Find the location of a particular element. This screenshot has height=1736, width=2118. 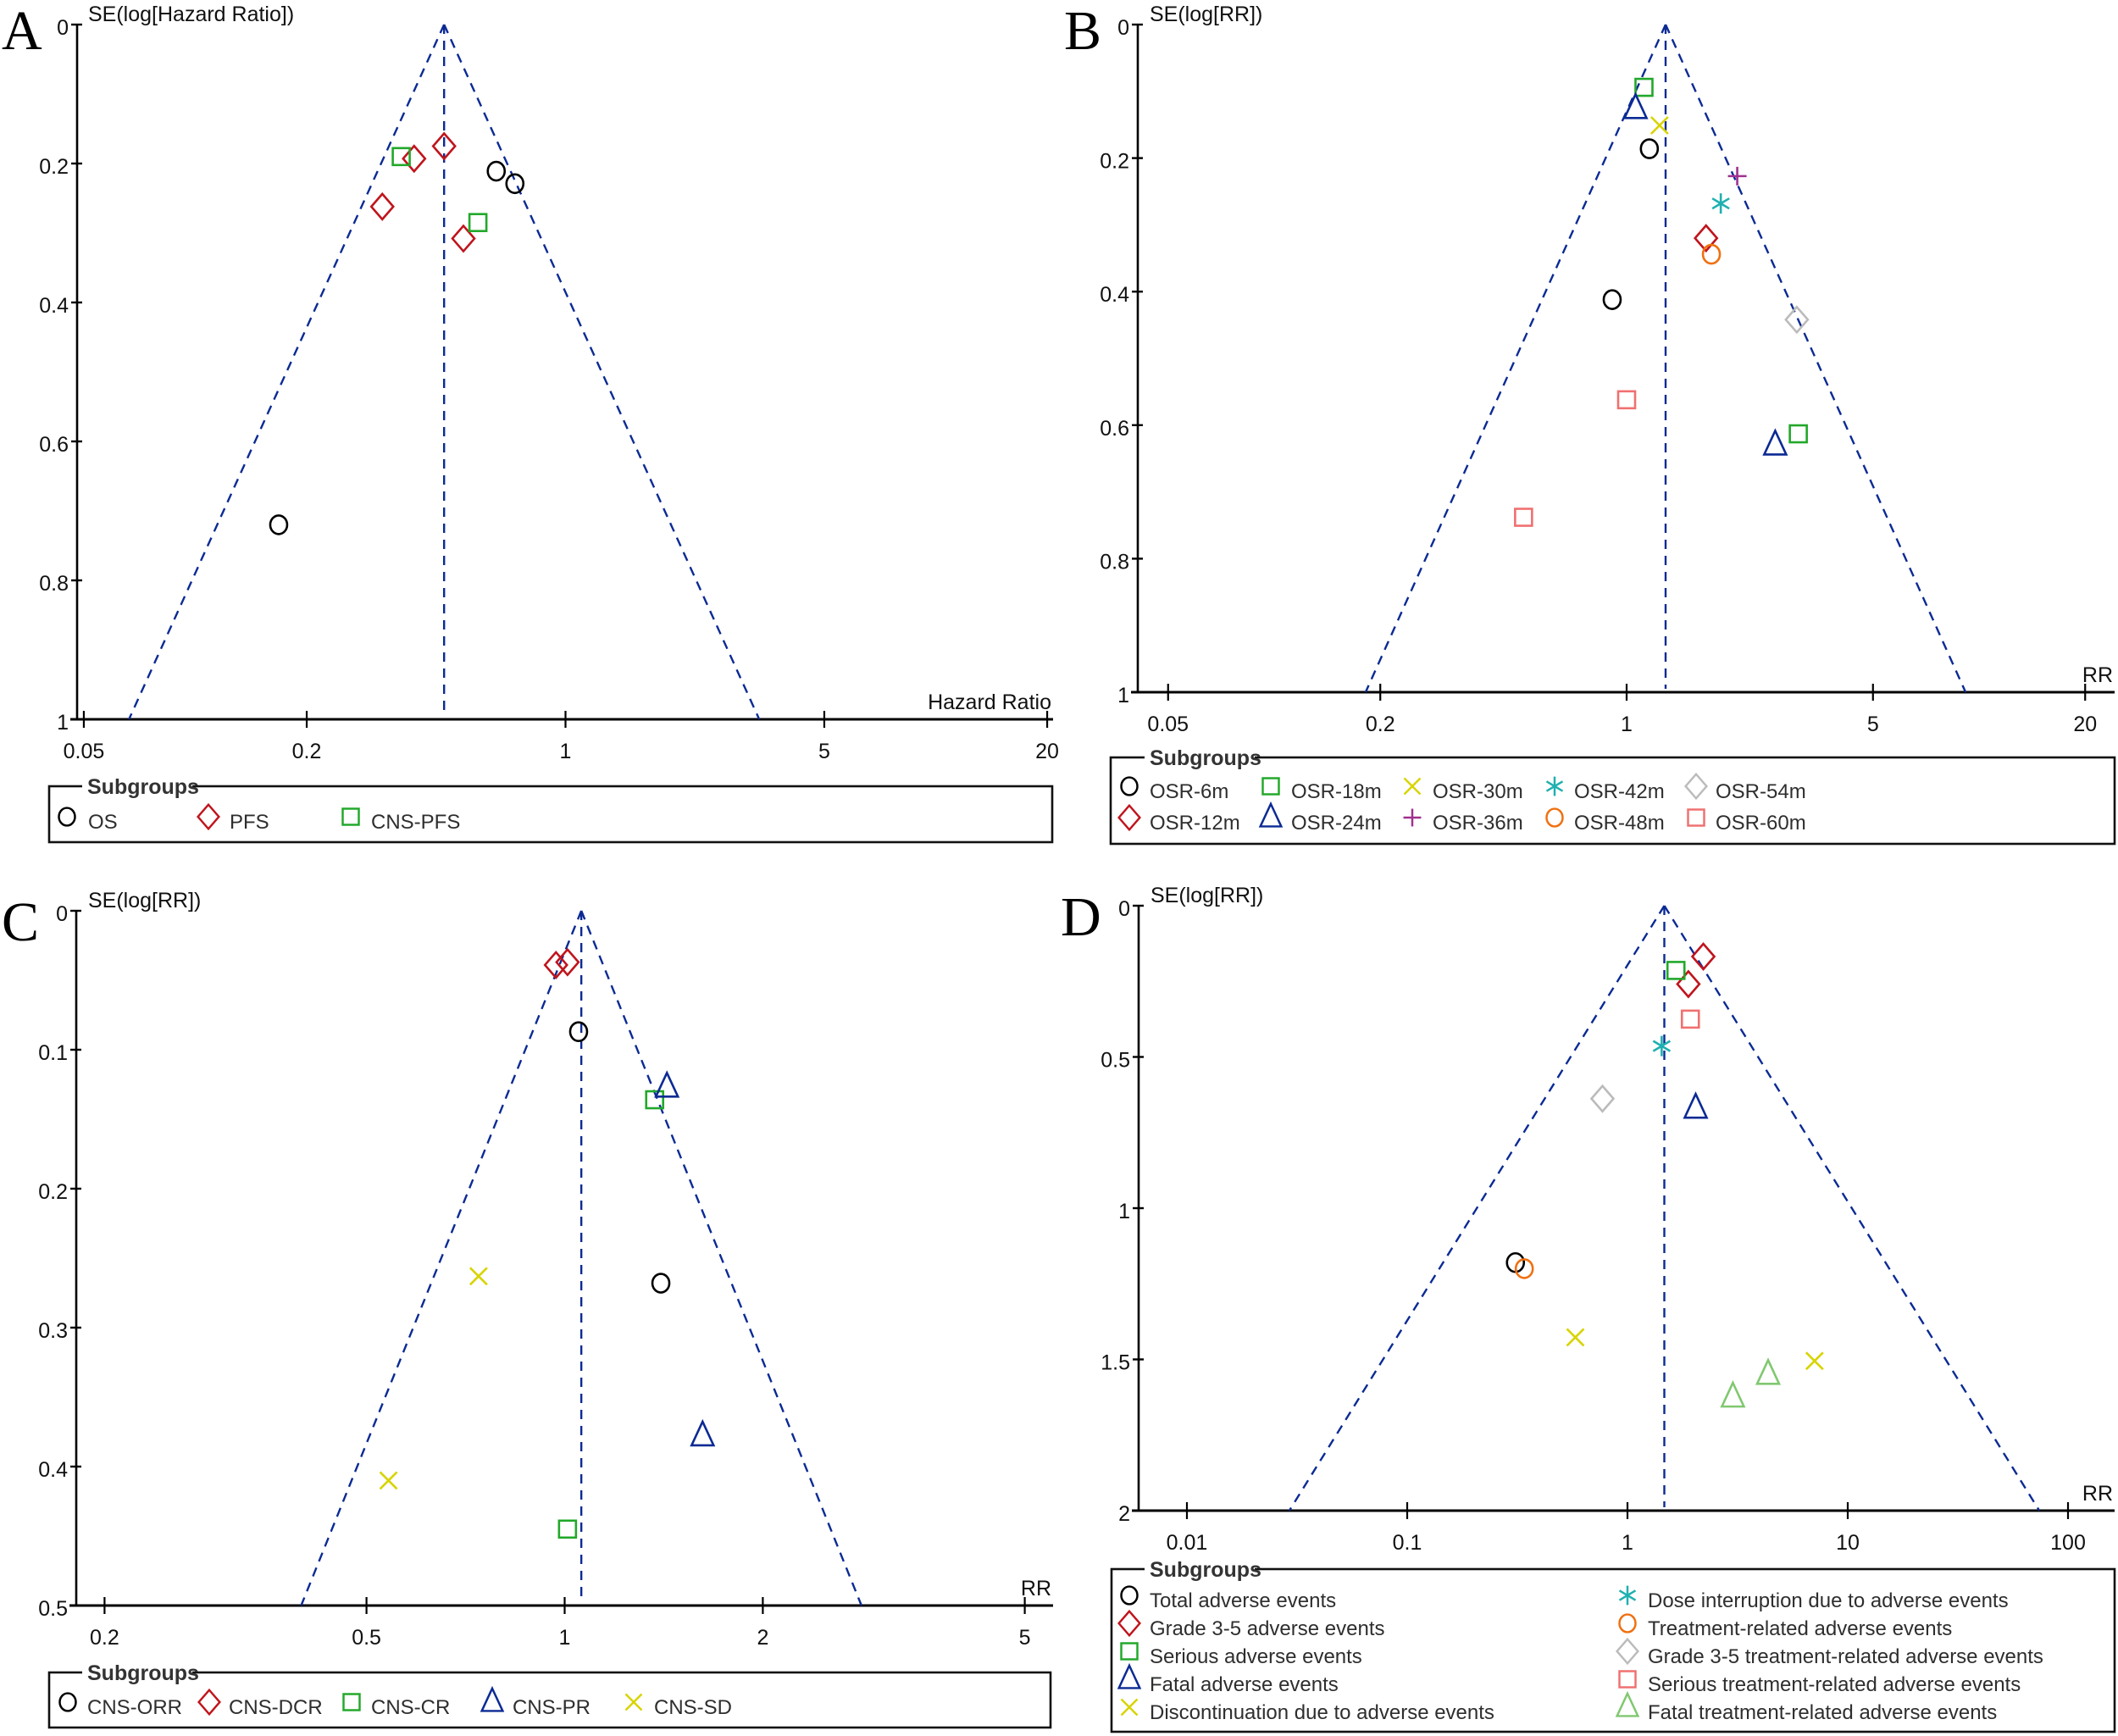

data-point-serious-treatment-related-adverse-events is located at coordinates (1690, 1019).